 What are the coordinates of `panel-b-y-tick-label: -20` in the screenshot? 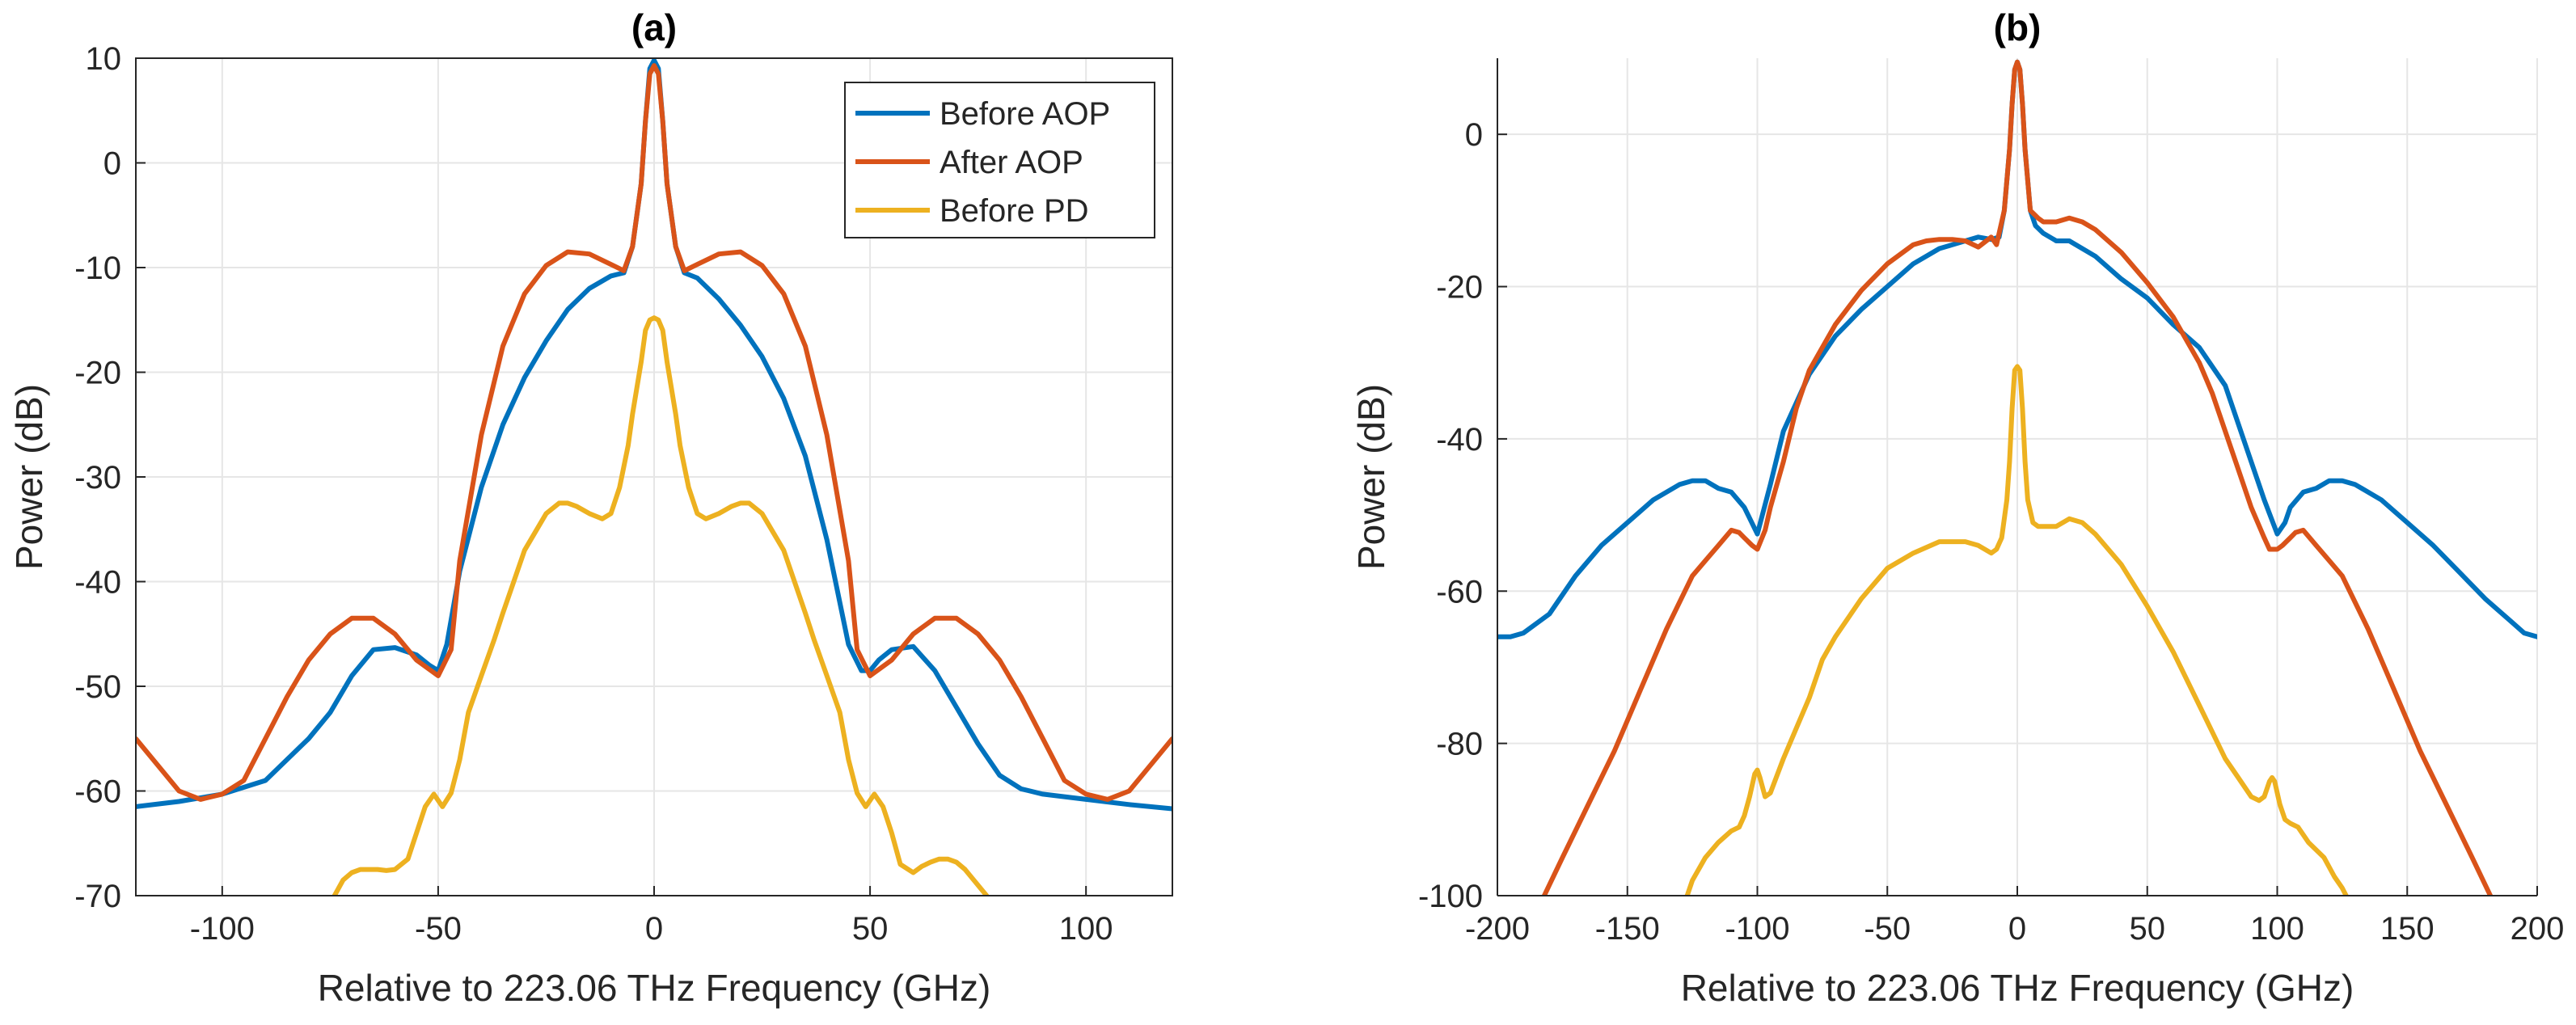 It's located at (1459, 288).